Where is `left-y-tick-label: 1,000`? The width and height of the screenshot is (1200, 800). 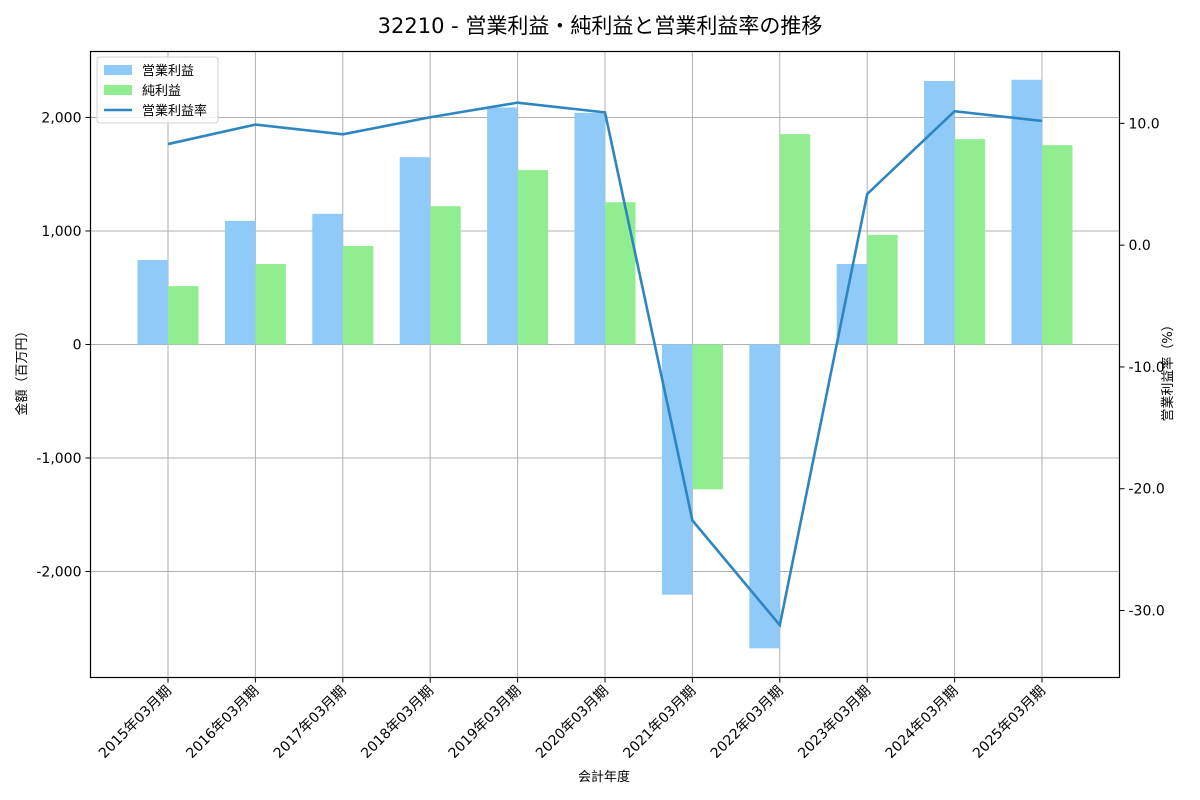 left-y-tick-label: 1,000 is located at coordinates (61, 232).